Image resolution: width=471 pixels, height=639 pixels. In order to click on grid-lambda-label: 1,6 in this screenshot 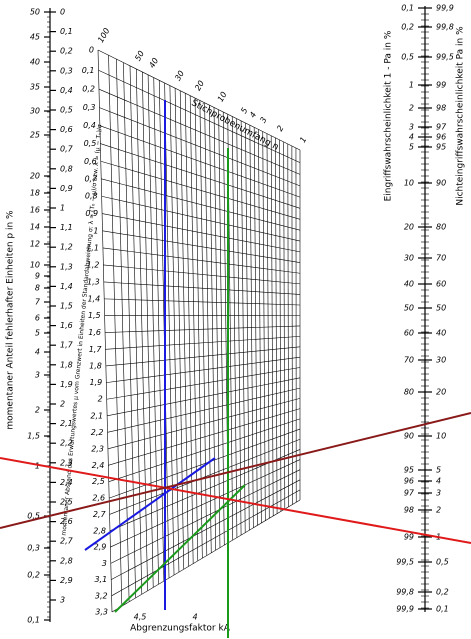, I will do `click(94, 332)`.